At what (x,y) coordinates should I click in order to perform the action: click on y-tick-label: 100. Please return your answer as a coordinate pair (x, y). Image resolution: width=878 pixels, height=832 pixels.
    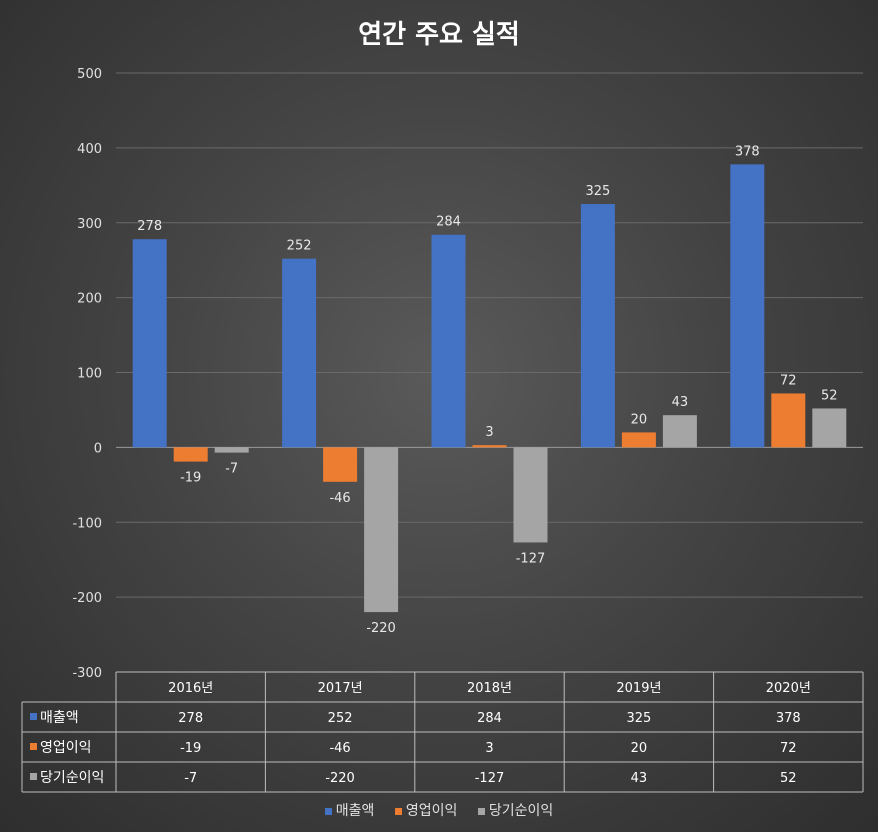
    Looking at the image, I should click on (89, 374).